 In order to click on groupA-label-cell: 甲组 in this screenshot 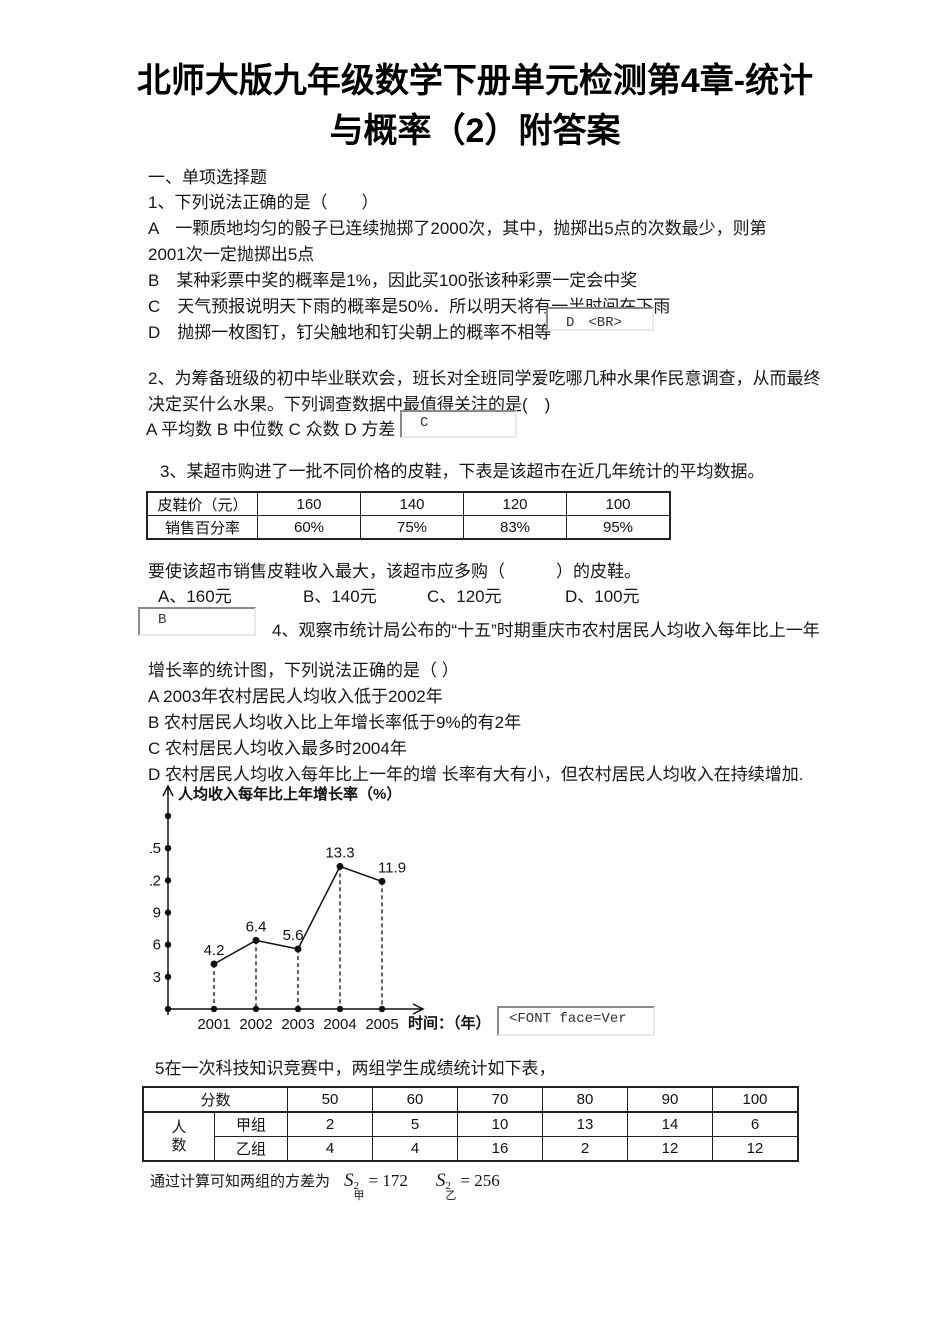, I will do `click(251, 1124)`.